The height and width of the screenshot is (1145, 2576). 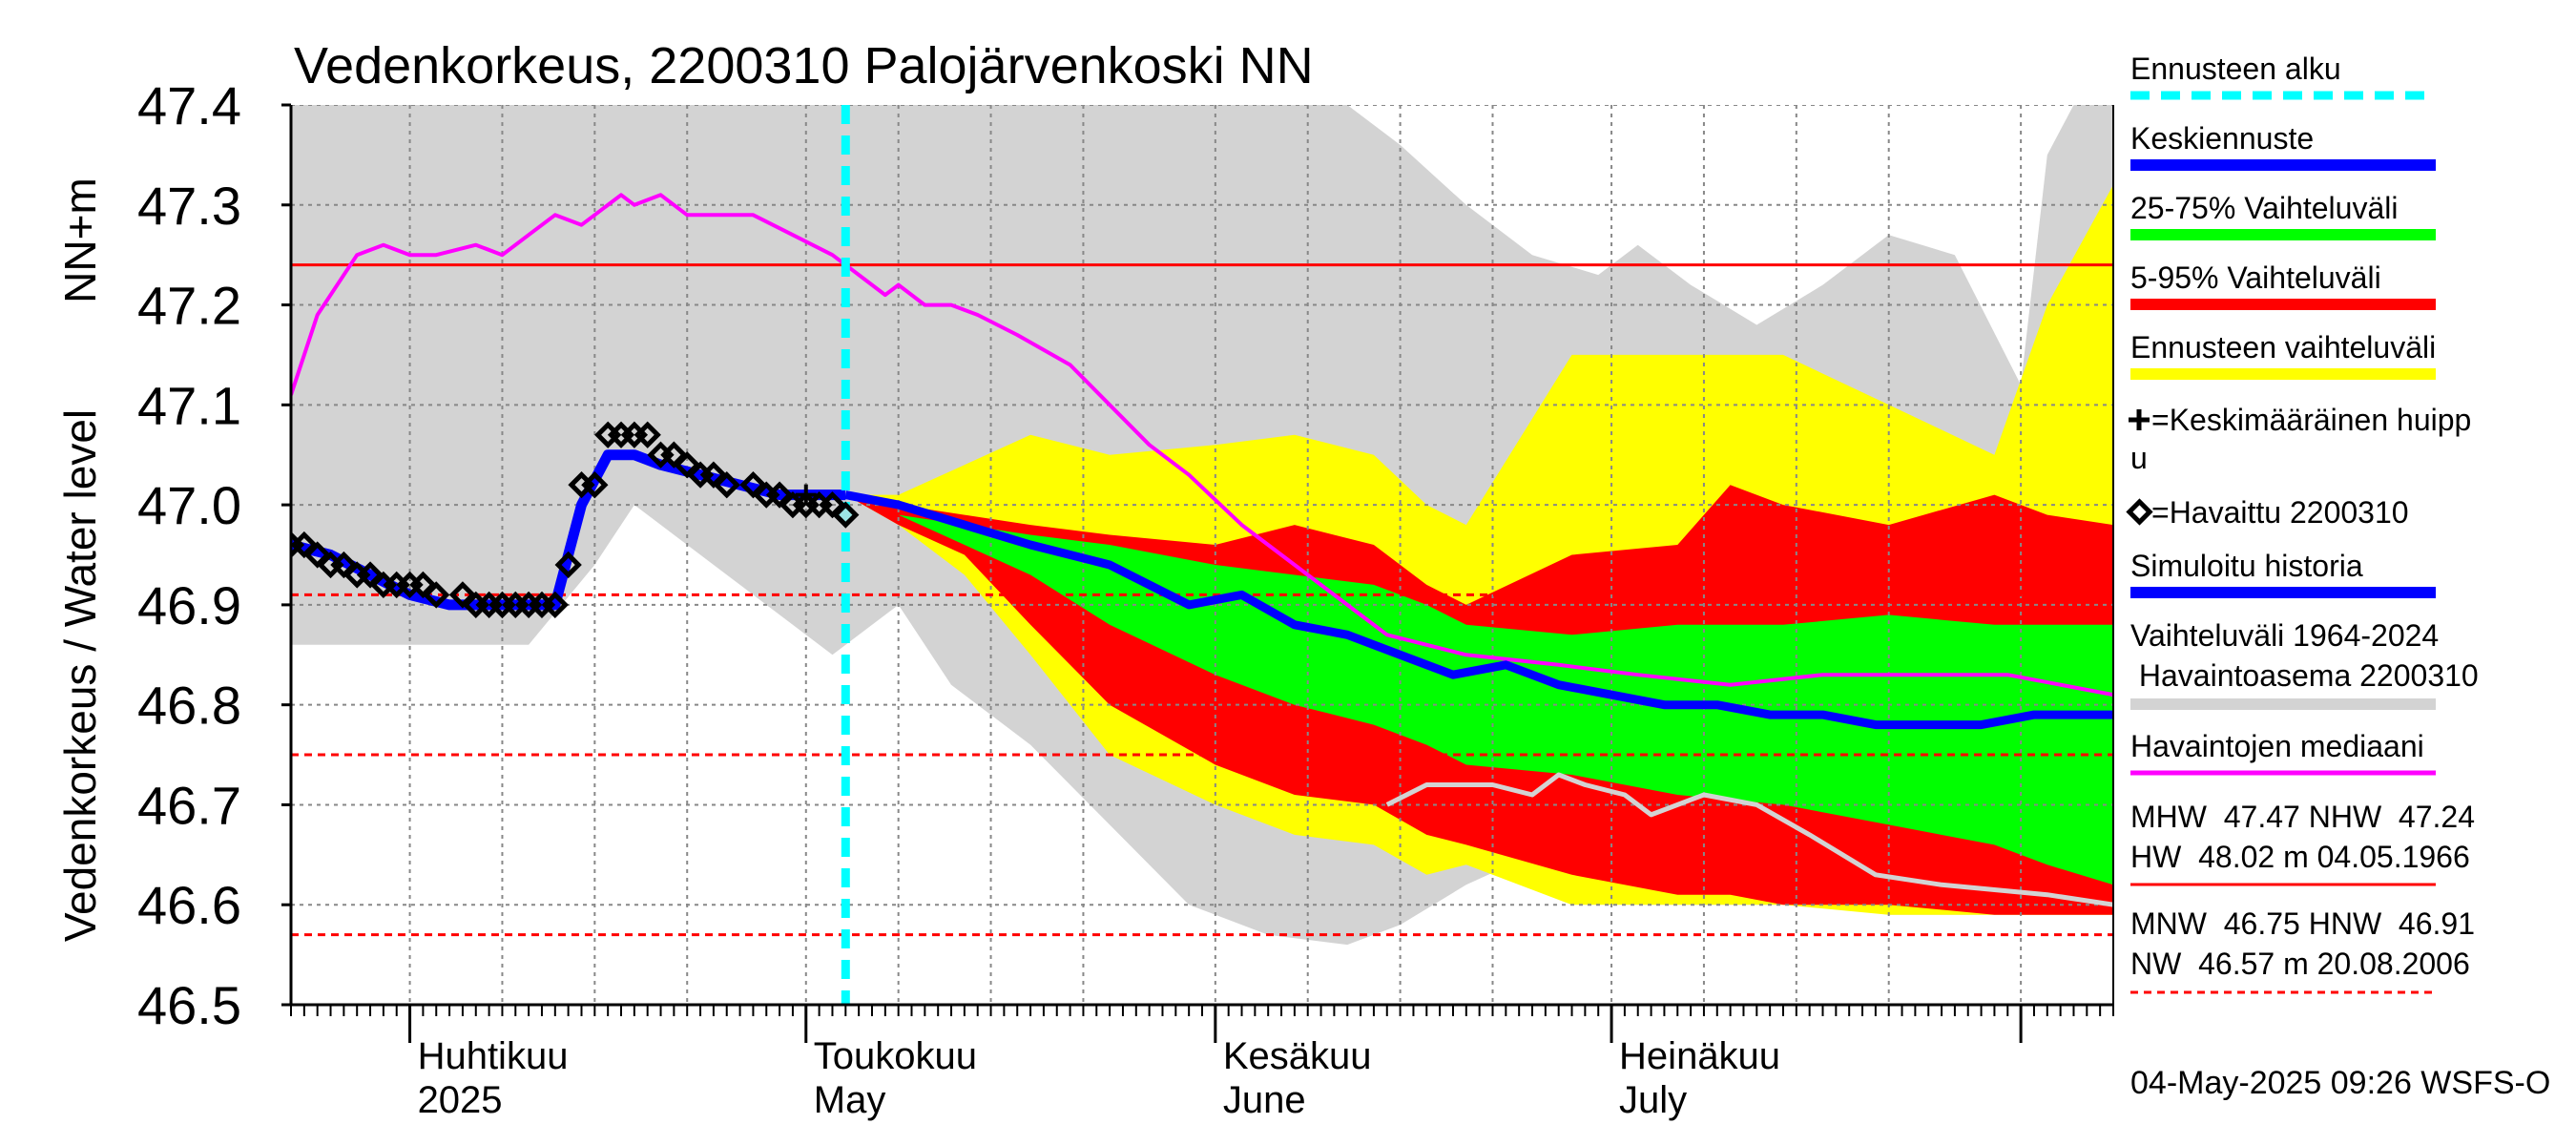 What do you see at coordinates (1749, 840) in the screenshot?
I see `series-lowest-observed` at bounding box center [1749, 840].